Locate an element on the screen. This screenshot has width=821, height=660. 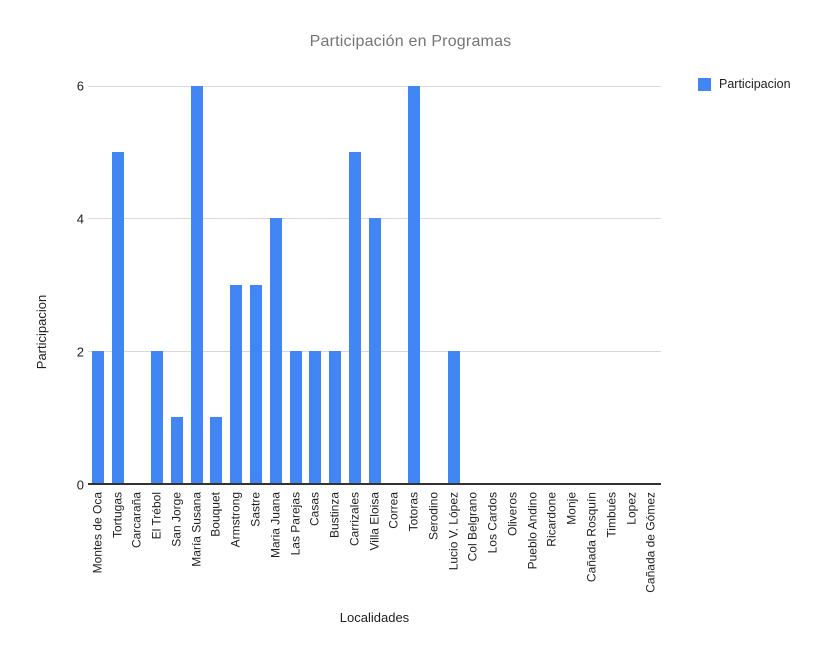
y-tick-label: 2 is located at coordinates (80, 352).